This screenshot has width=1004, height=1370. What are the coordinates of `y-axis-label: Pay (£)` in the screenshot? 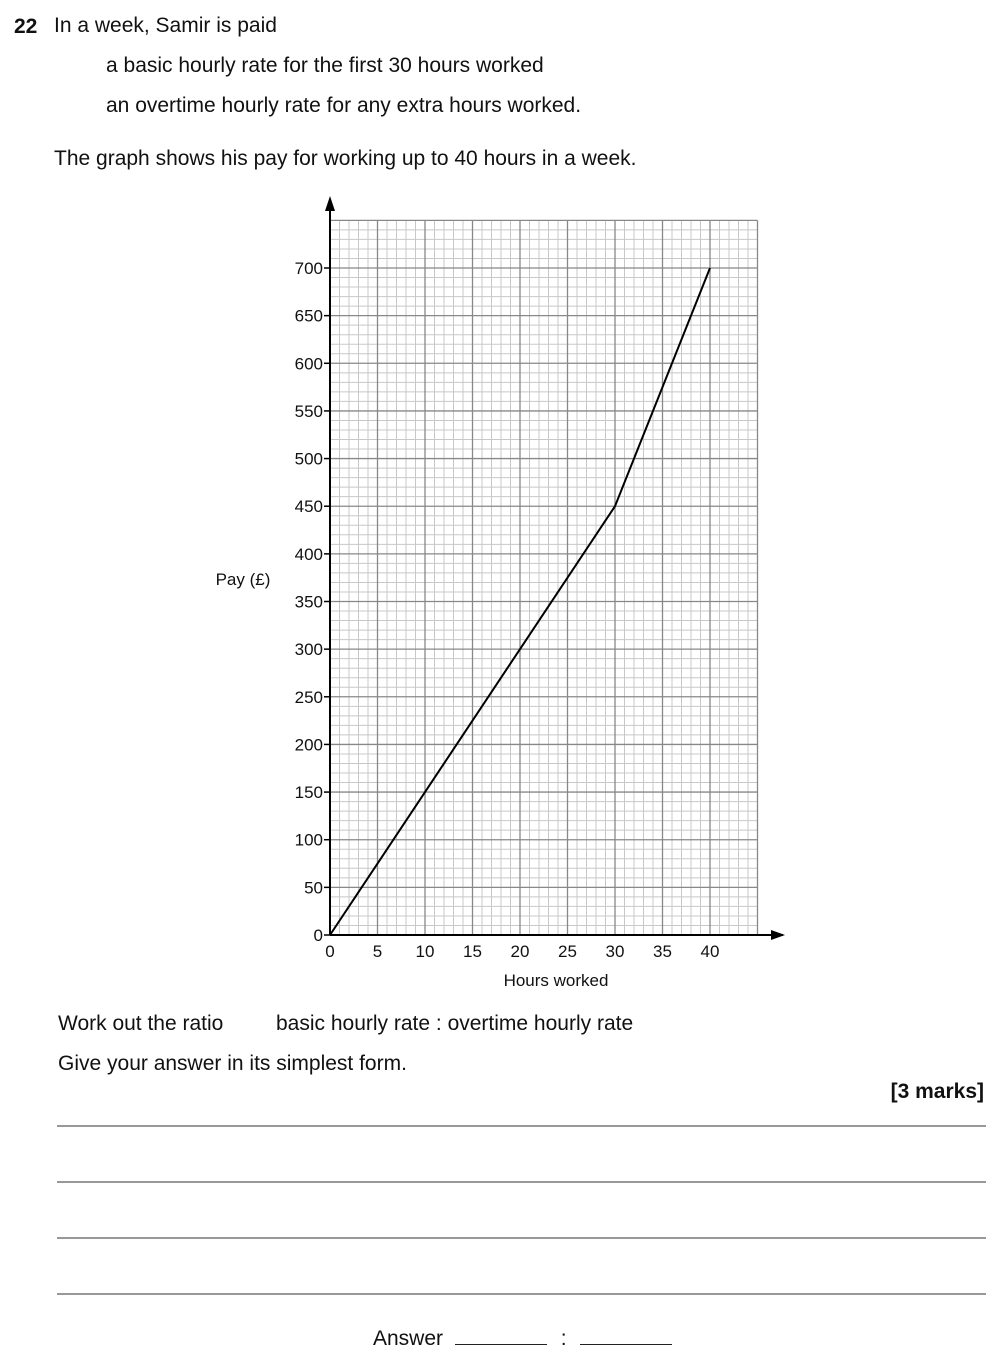 It's located at (243, 579).